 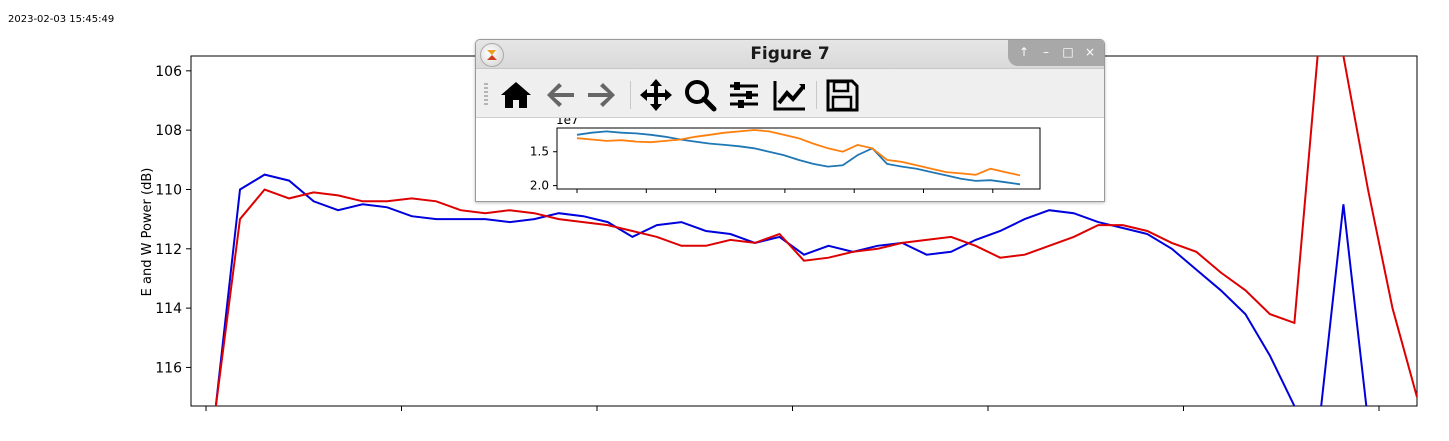 What do you see at coordinates (1024, 52) in the screenshot?
I see `shade-icon: ↑` at bounding box center [1024, 52].